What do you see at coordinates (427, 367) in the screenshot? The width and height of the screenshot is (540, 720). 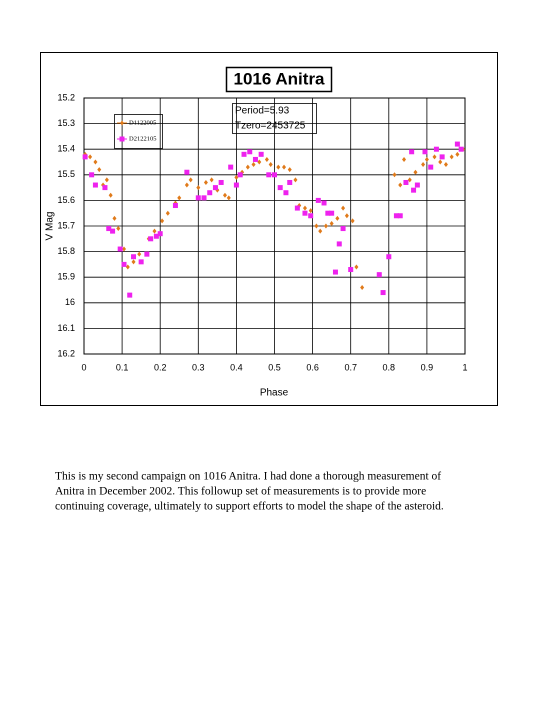 I see `x-tick-label: 0.9` at bounding box center [427, 367].